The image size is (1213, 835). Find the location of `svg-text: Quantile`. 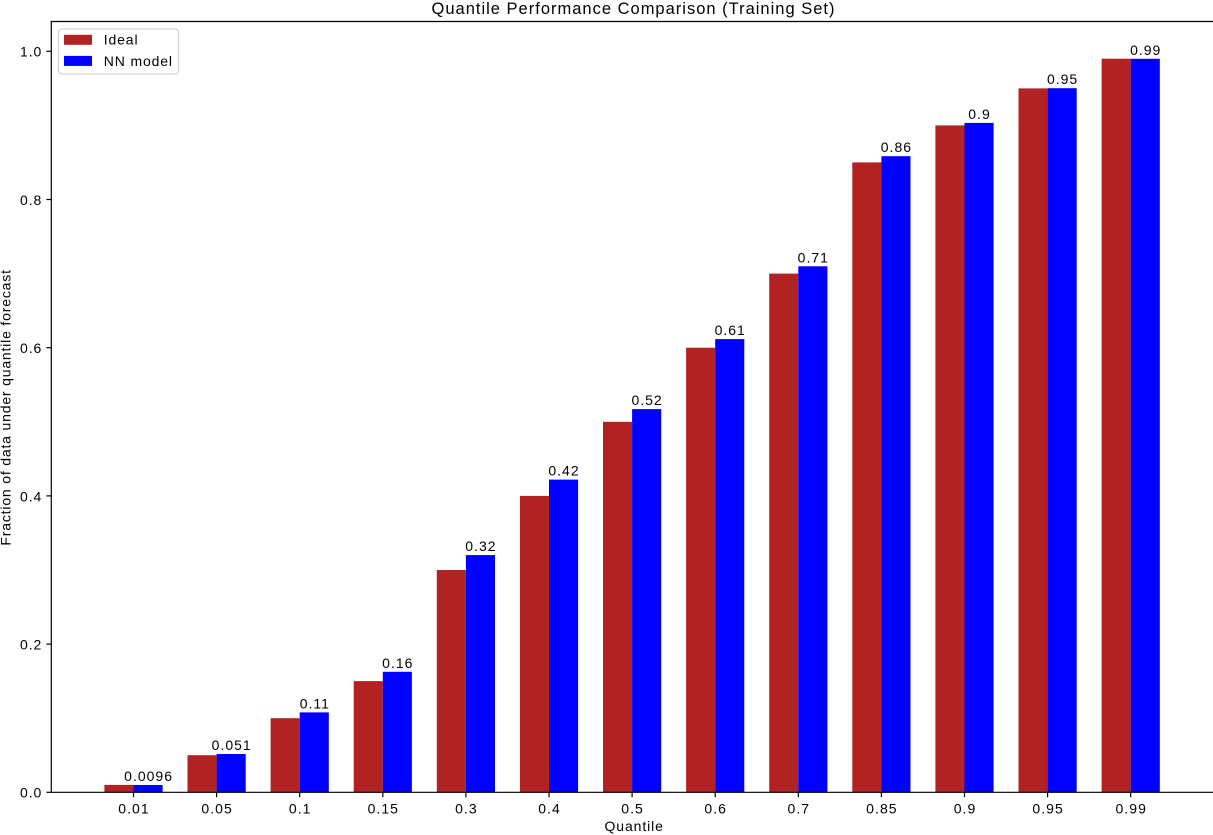

svg-text: Quantile is located at coordinates (634, 826).